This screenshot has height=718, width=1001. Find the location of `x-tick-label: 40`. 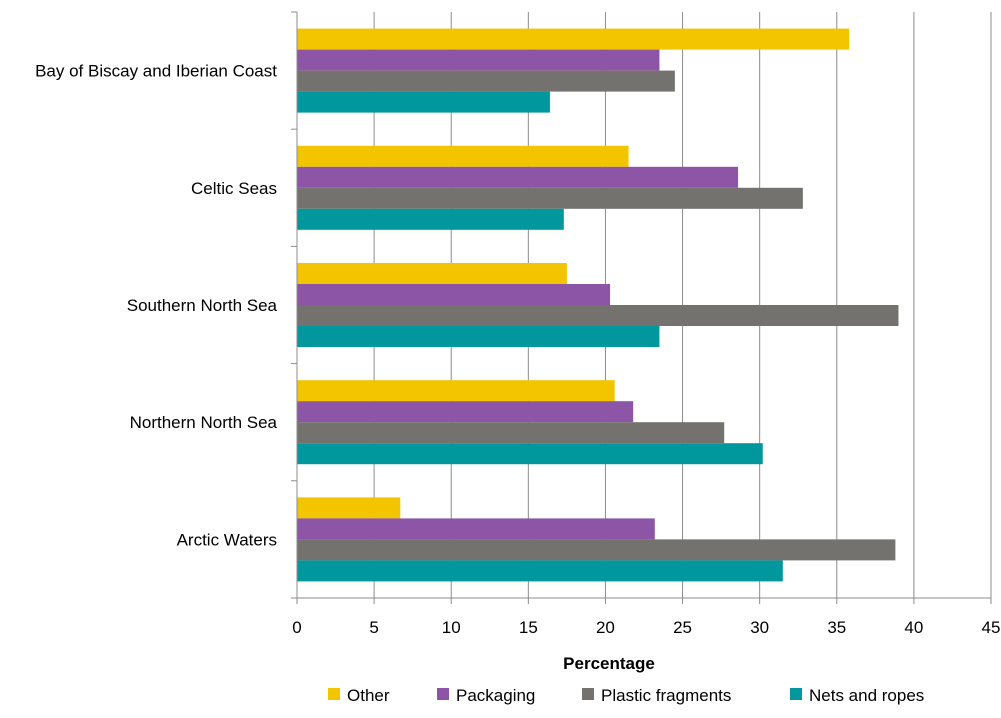

x-tick-label: 40 is located at coordinates (913, 627).